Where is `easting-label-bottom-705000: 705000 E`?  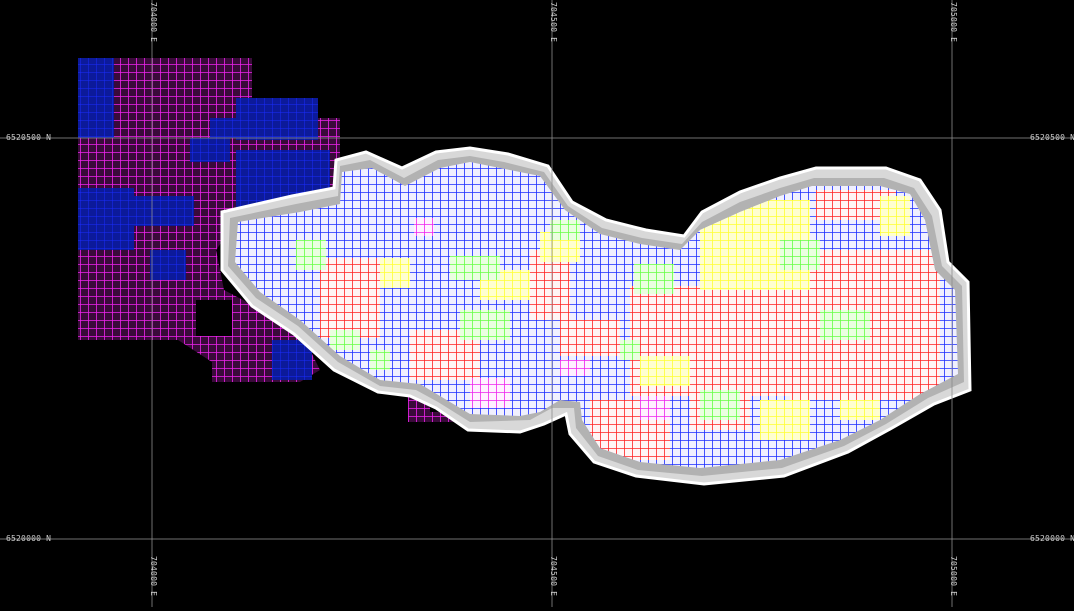 easting-label-bottom-705000: 705000 E is located at coordinates (953, 576).